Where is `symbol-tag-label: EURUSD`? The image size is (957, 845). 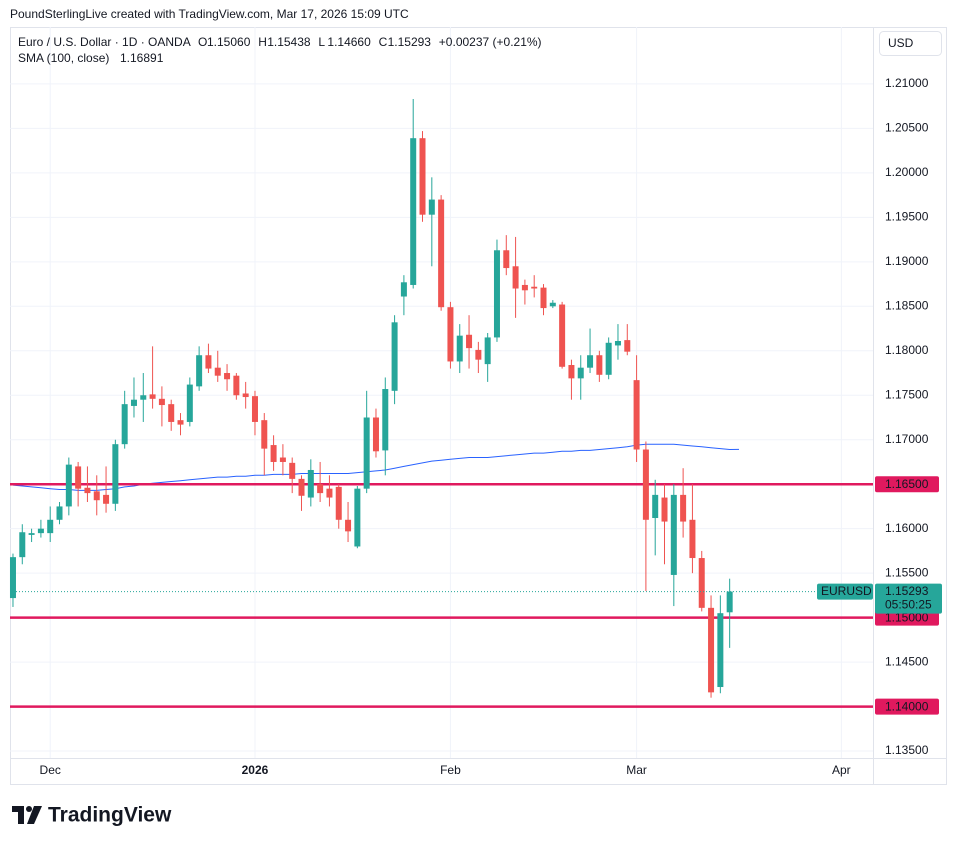 symbol-tag-label: EURUSD is located at coordinates (846, 591).